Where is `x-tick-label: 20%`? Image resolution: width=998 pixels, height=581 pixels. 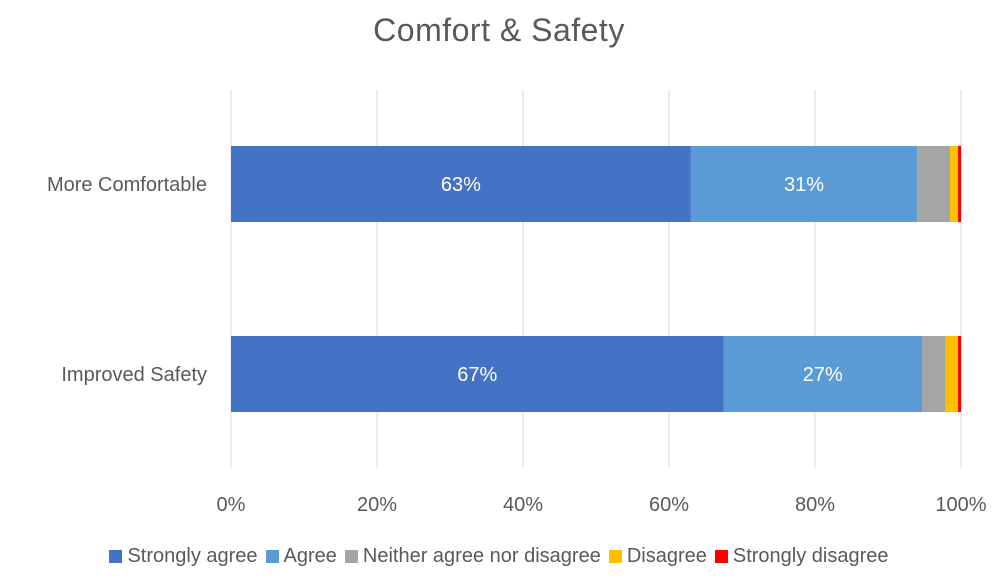
x-tick-label: 20% is located at coordinates (377, 505).